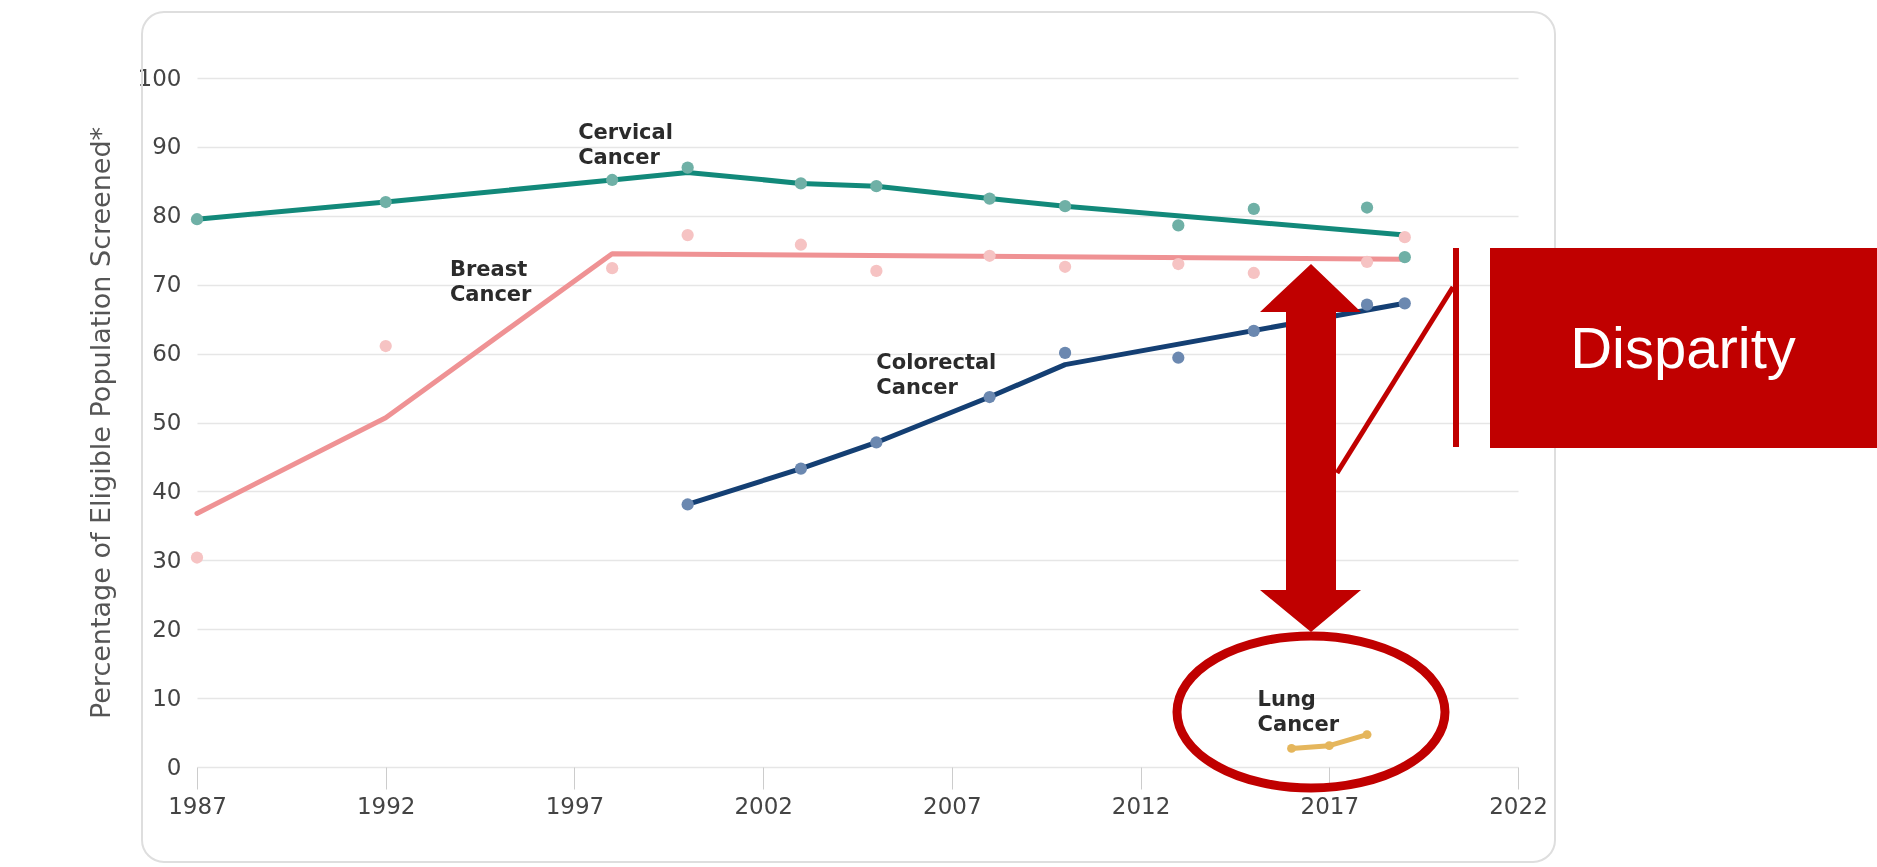 The image size is (1877, 867). Describe the element at coordinates (167, 490) in the screenshot. I see `y-tick-label: 40` at that location.